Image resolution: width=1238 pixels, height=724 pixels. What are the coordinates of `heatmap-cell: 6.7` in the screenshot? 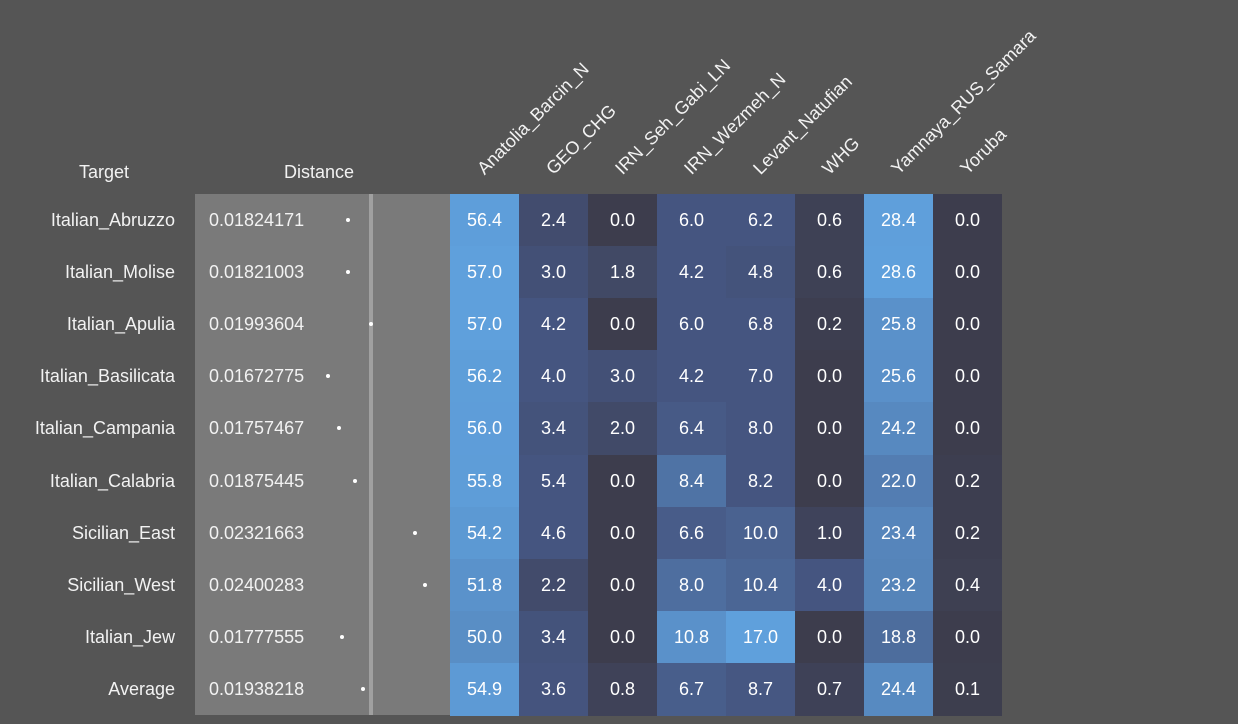 It's located at (691, 689).